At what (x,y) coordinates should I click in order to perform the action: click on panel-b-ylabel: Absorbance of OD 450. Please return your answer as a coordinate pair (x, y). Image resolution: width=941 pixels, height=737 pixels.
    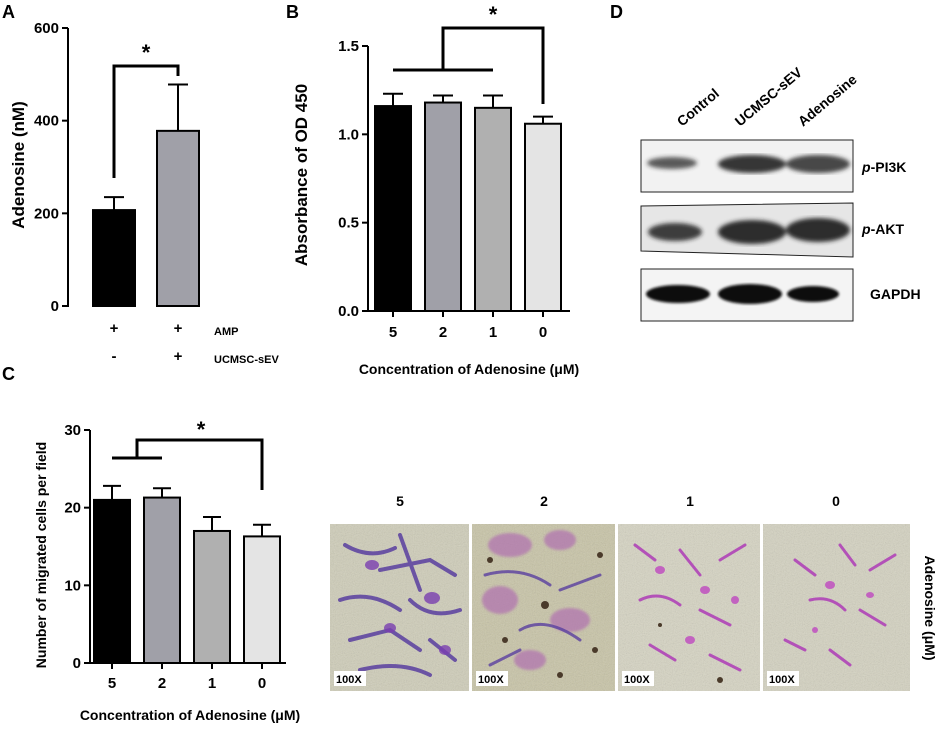
    Looking at the image, I should click on (301, 175).